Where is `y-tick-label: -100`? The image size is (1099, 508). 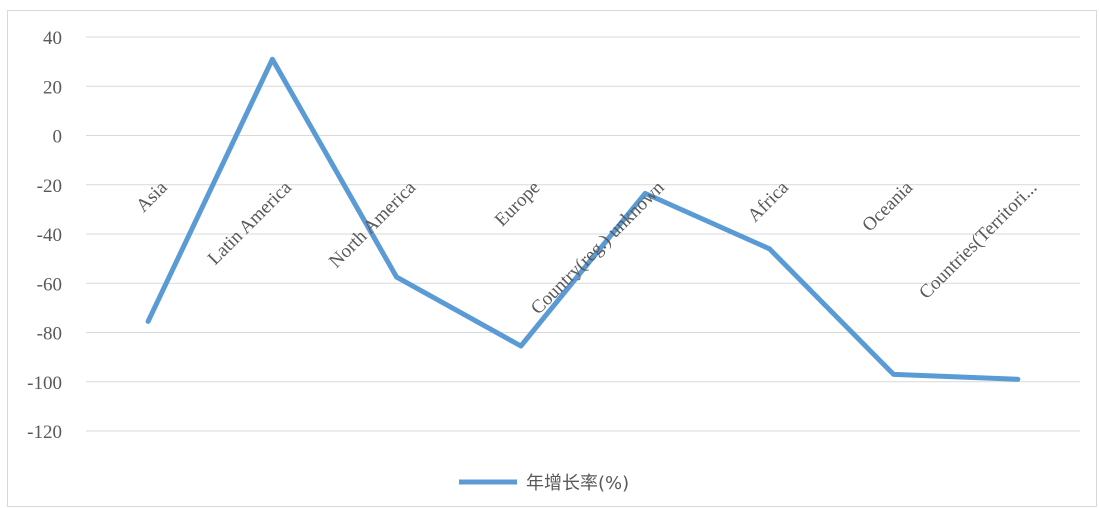 y-tick-label: -100 is located at coordinates (44, 383).